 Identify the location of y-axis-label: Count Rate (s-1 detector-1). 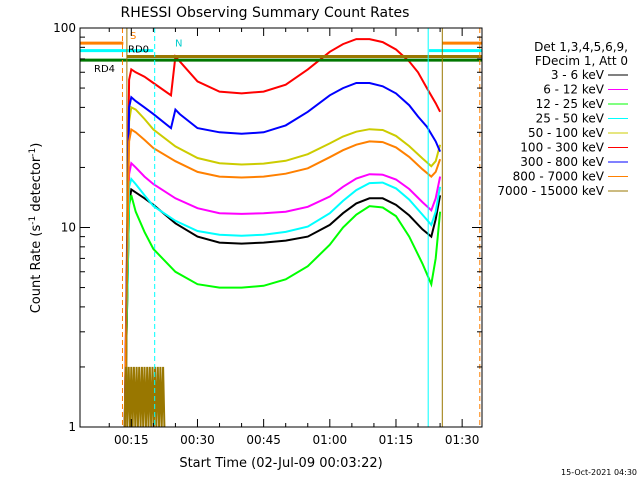
(36, 228).